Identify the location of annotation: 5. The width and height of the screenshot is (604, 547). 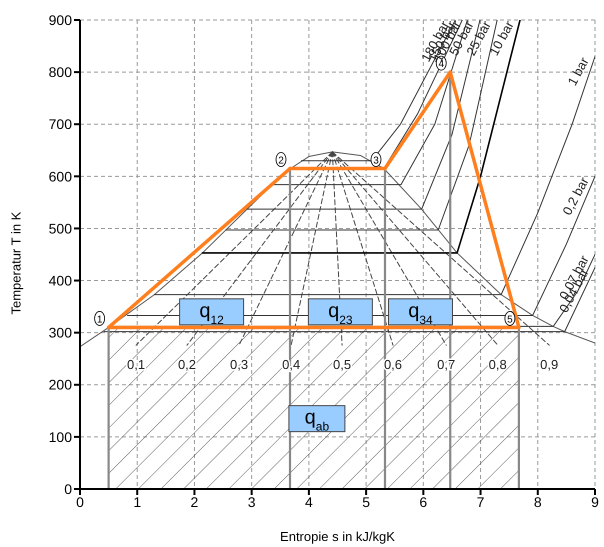
(510, 320).